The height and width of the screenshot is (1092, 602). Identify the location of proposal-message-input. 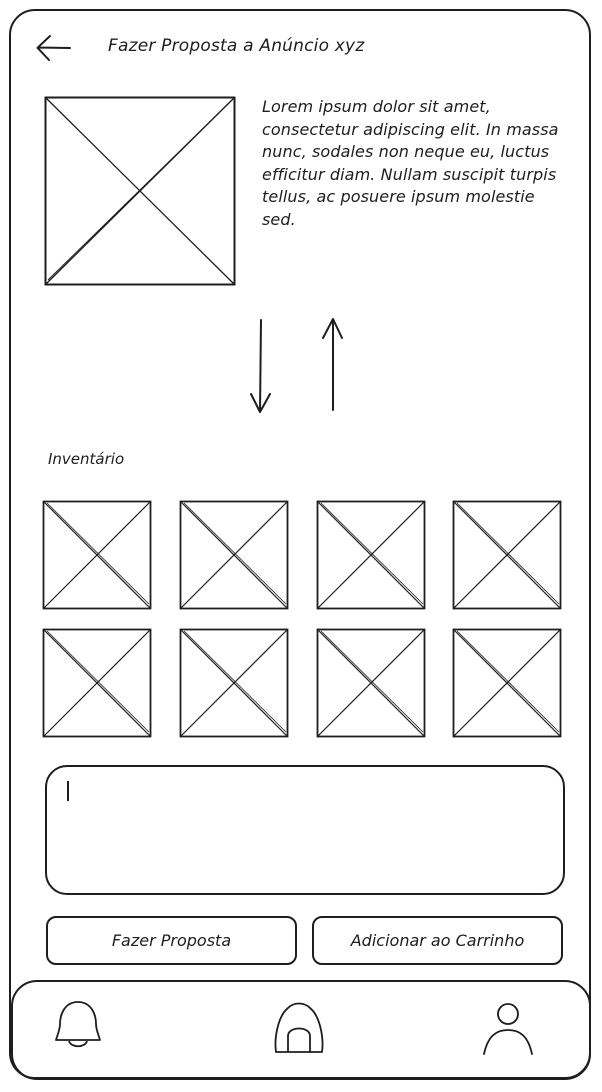
(305, 830).